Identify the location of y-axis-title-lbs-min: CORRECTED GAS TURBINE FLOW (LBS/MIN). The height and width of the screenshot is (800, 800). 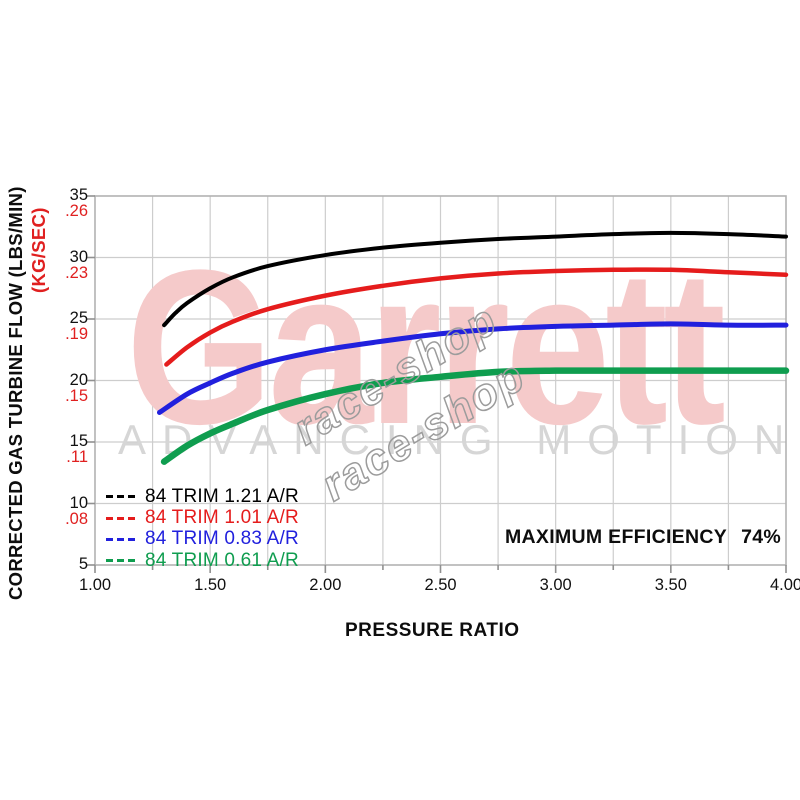
(15, 393).